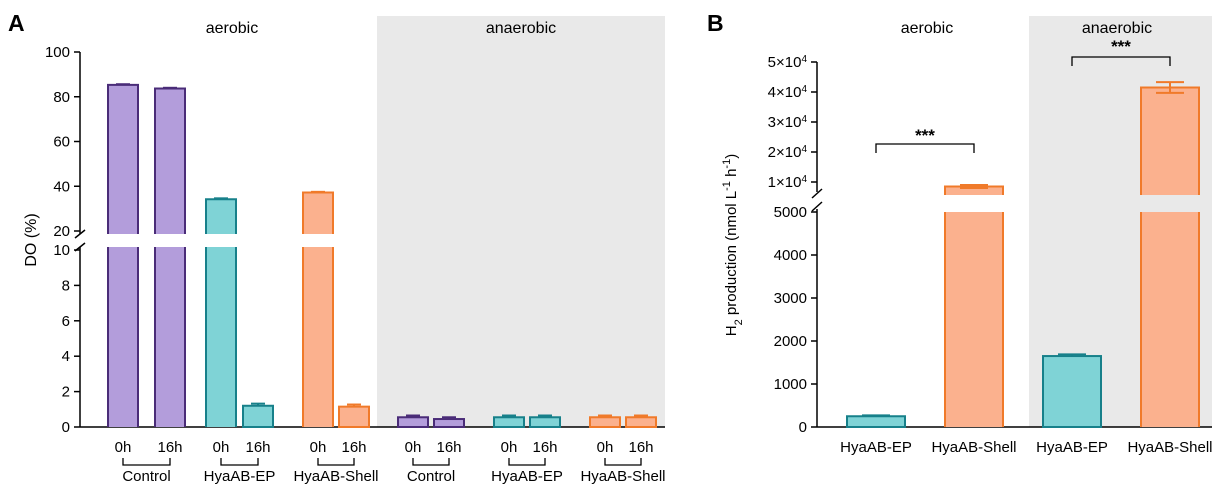 The image size is (1218, 485). What do you see at coordinates (731, 255) in the screenshot?
I see `y-label-rest: production (nmol L` at bounding box center [731, 255].